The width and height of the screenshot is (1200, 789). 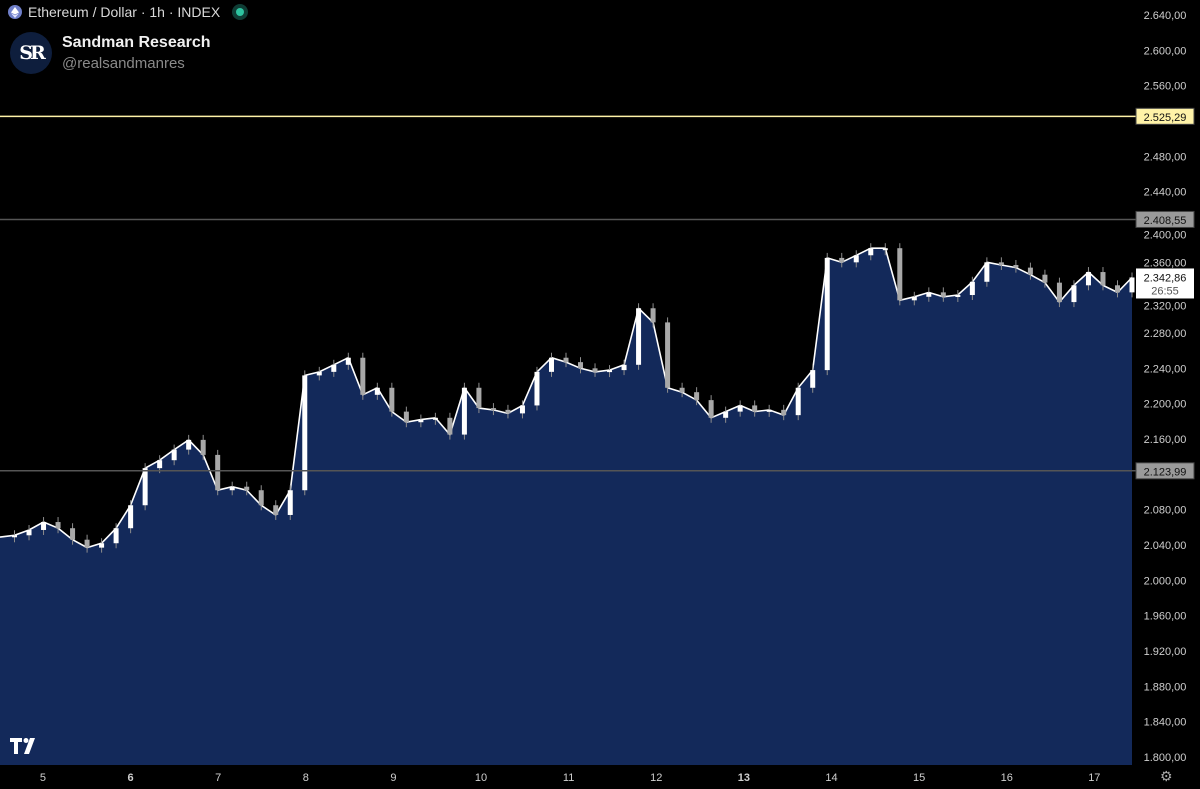 I want to click on symbol-header: Ethereum / Dollar · 1h · INDEX, so click(x=128, y=12).